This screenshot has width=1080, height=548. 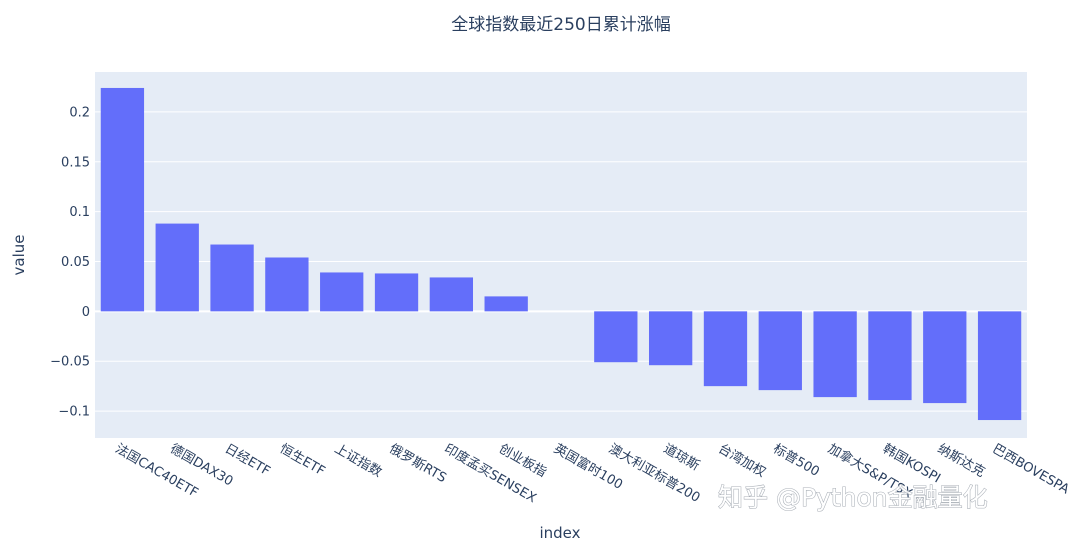 I want to click on x-tick-label: 上证指数, so click(x=358, y=460).